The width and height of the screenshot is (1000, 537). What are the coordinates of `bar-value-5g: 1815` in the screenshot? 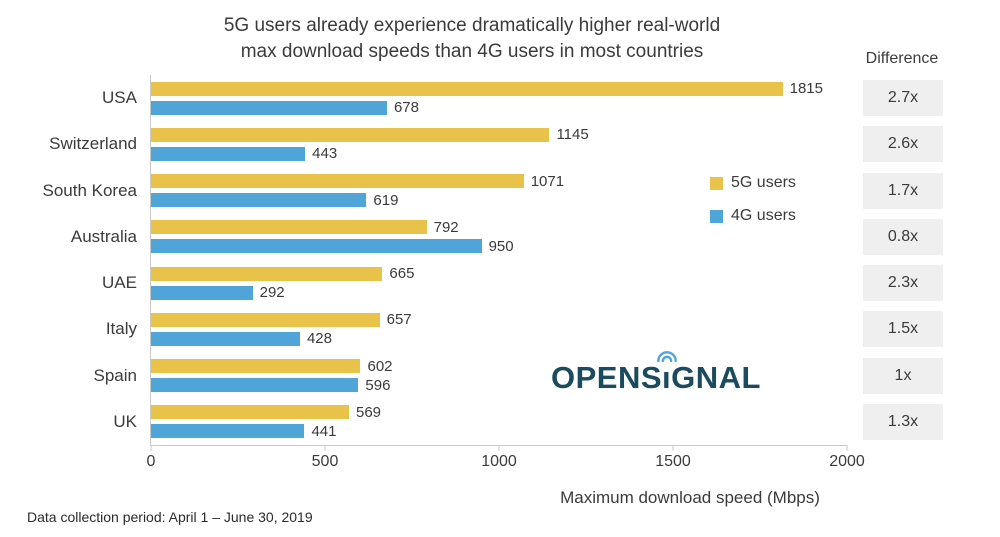 It's located at (806, 89).